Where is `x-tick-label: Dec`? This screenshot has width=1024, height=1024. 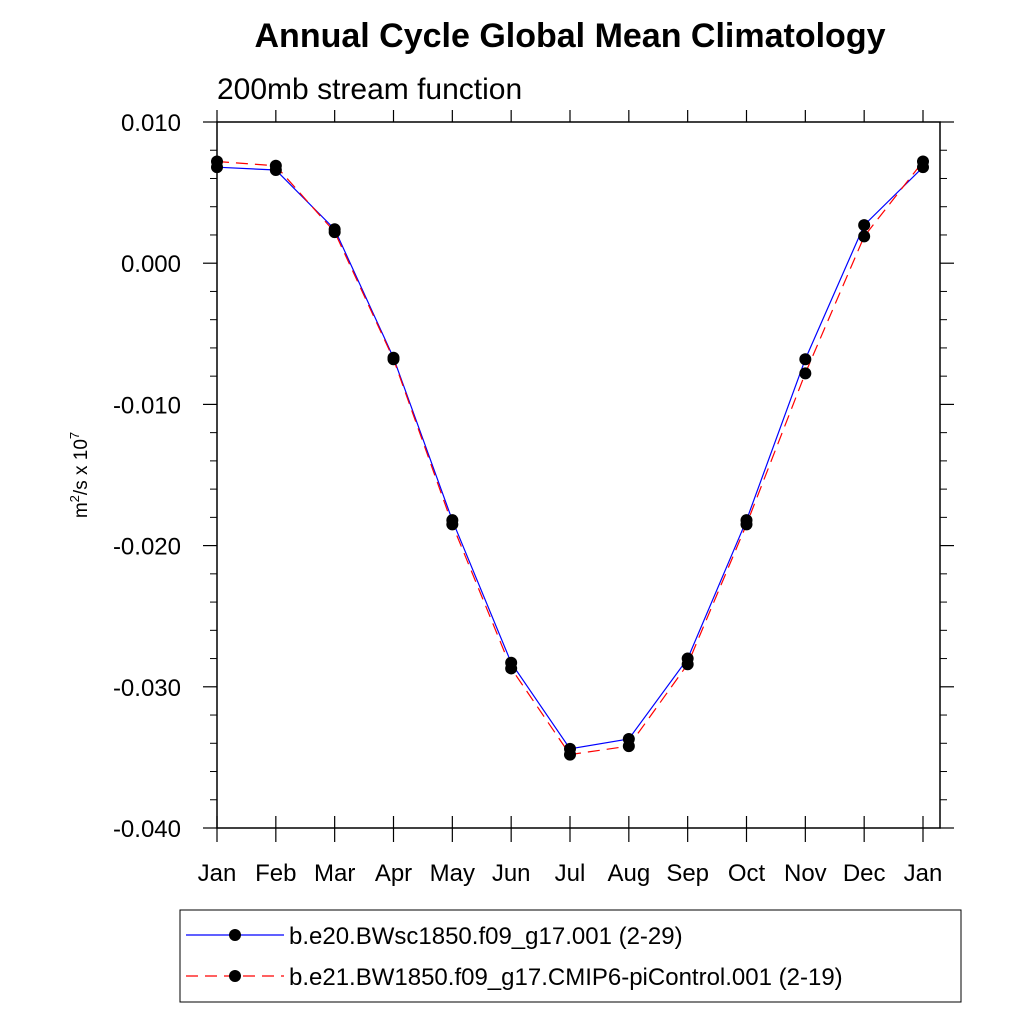
x-tick-label: Dec is located at coordinates (864, 873).